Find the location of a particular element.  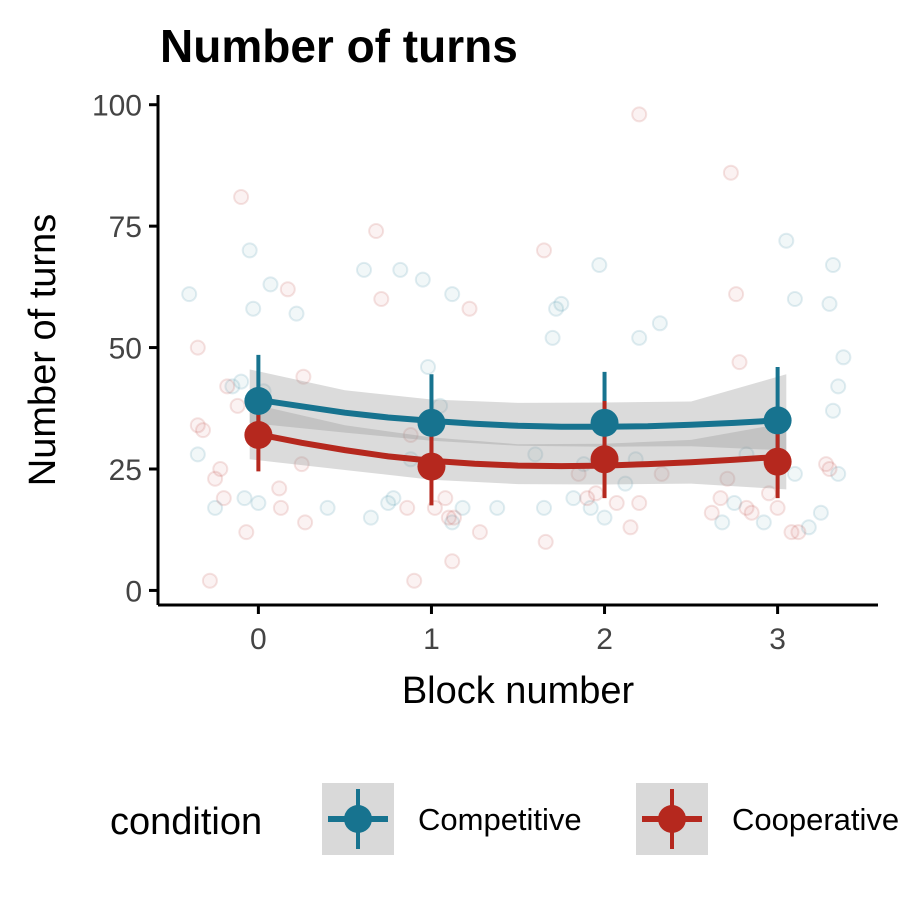

y-axis-label: Number of turns is located at coordinates (43, 350).